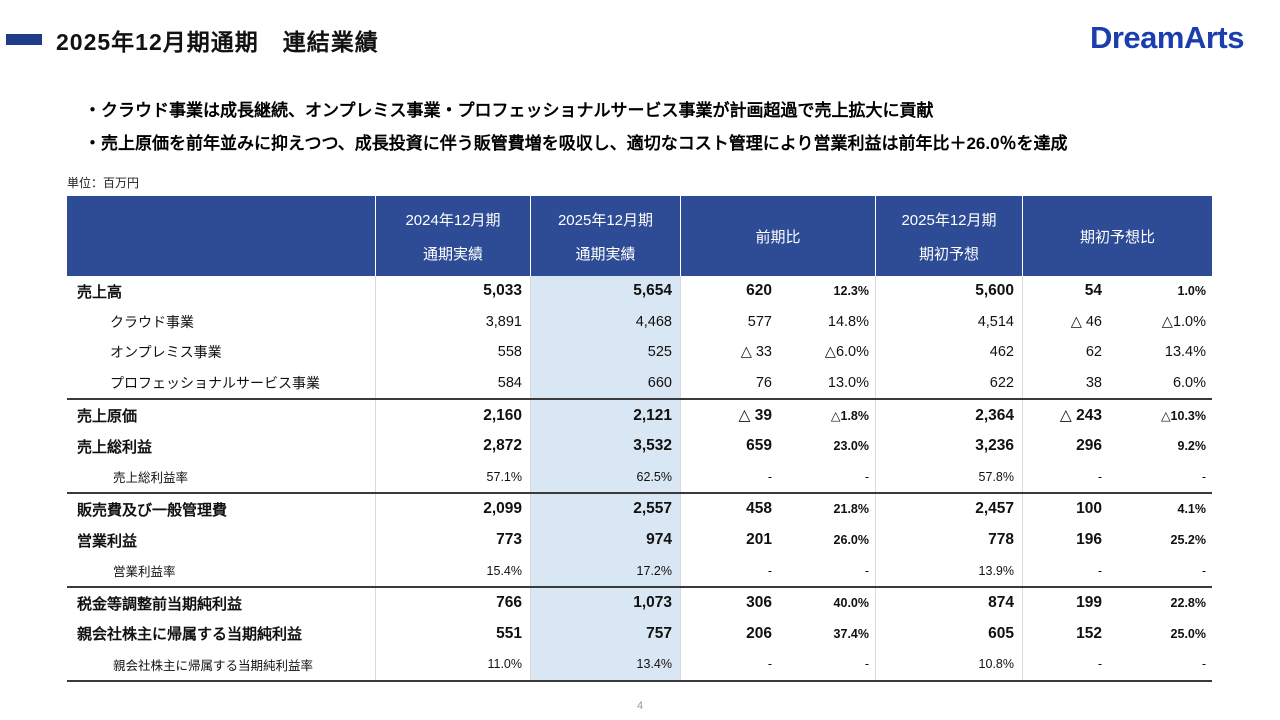 The image size is (1280, 720). Describe the element at coordinates (605, 220) in the screenshot. I see `header-fy2025-line1: 2025年12月期` at that location.